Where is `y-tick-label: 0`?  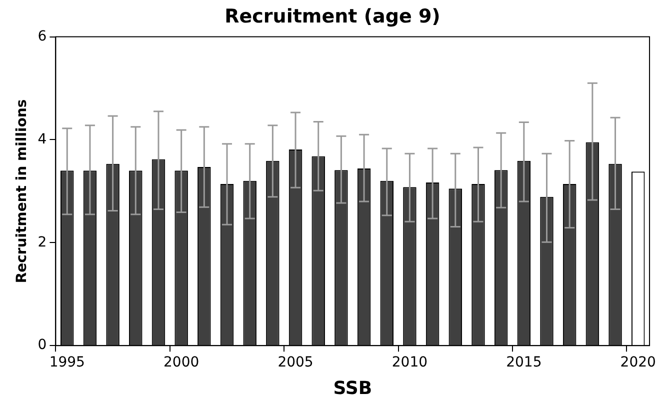
y-tick-label: 0 is located at coordinates (42, 345).